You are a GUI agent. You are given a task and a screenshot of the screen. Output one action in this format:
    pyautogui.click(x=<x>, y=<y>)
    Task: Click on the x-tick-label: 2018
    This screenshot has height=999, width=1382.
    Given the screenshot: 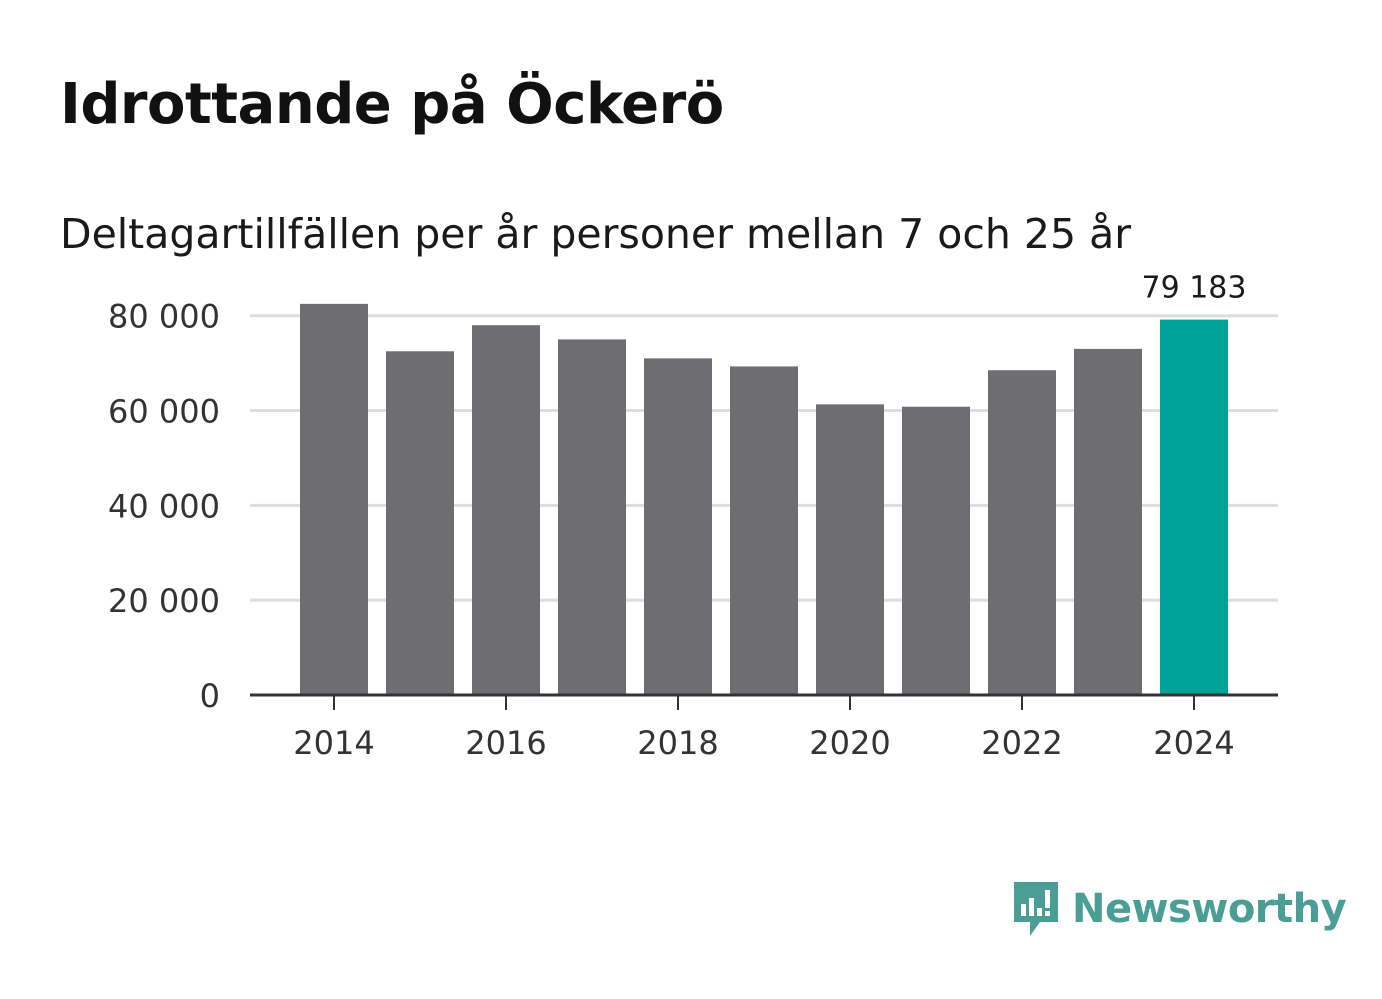 What is the action you would take?
    pyautogui.click(x=677, y=743)
    